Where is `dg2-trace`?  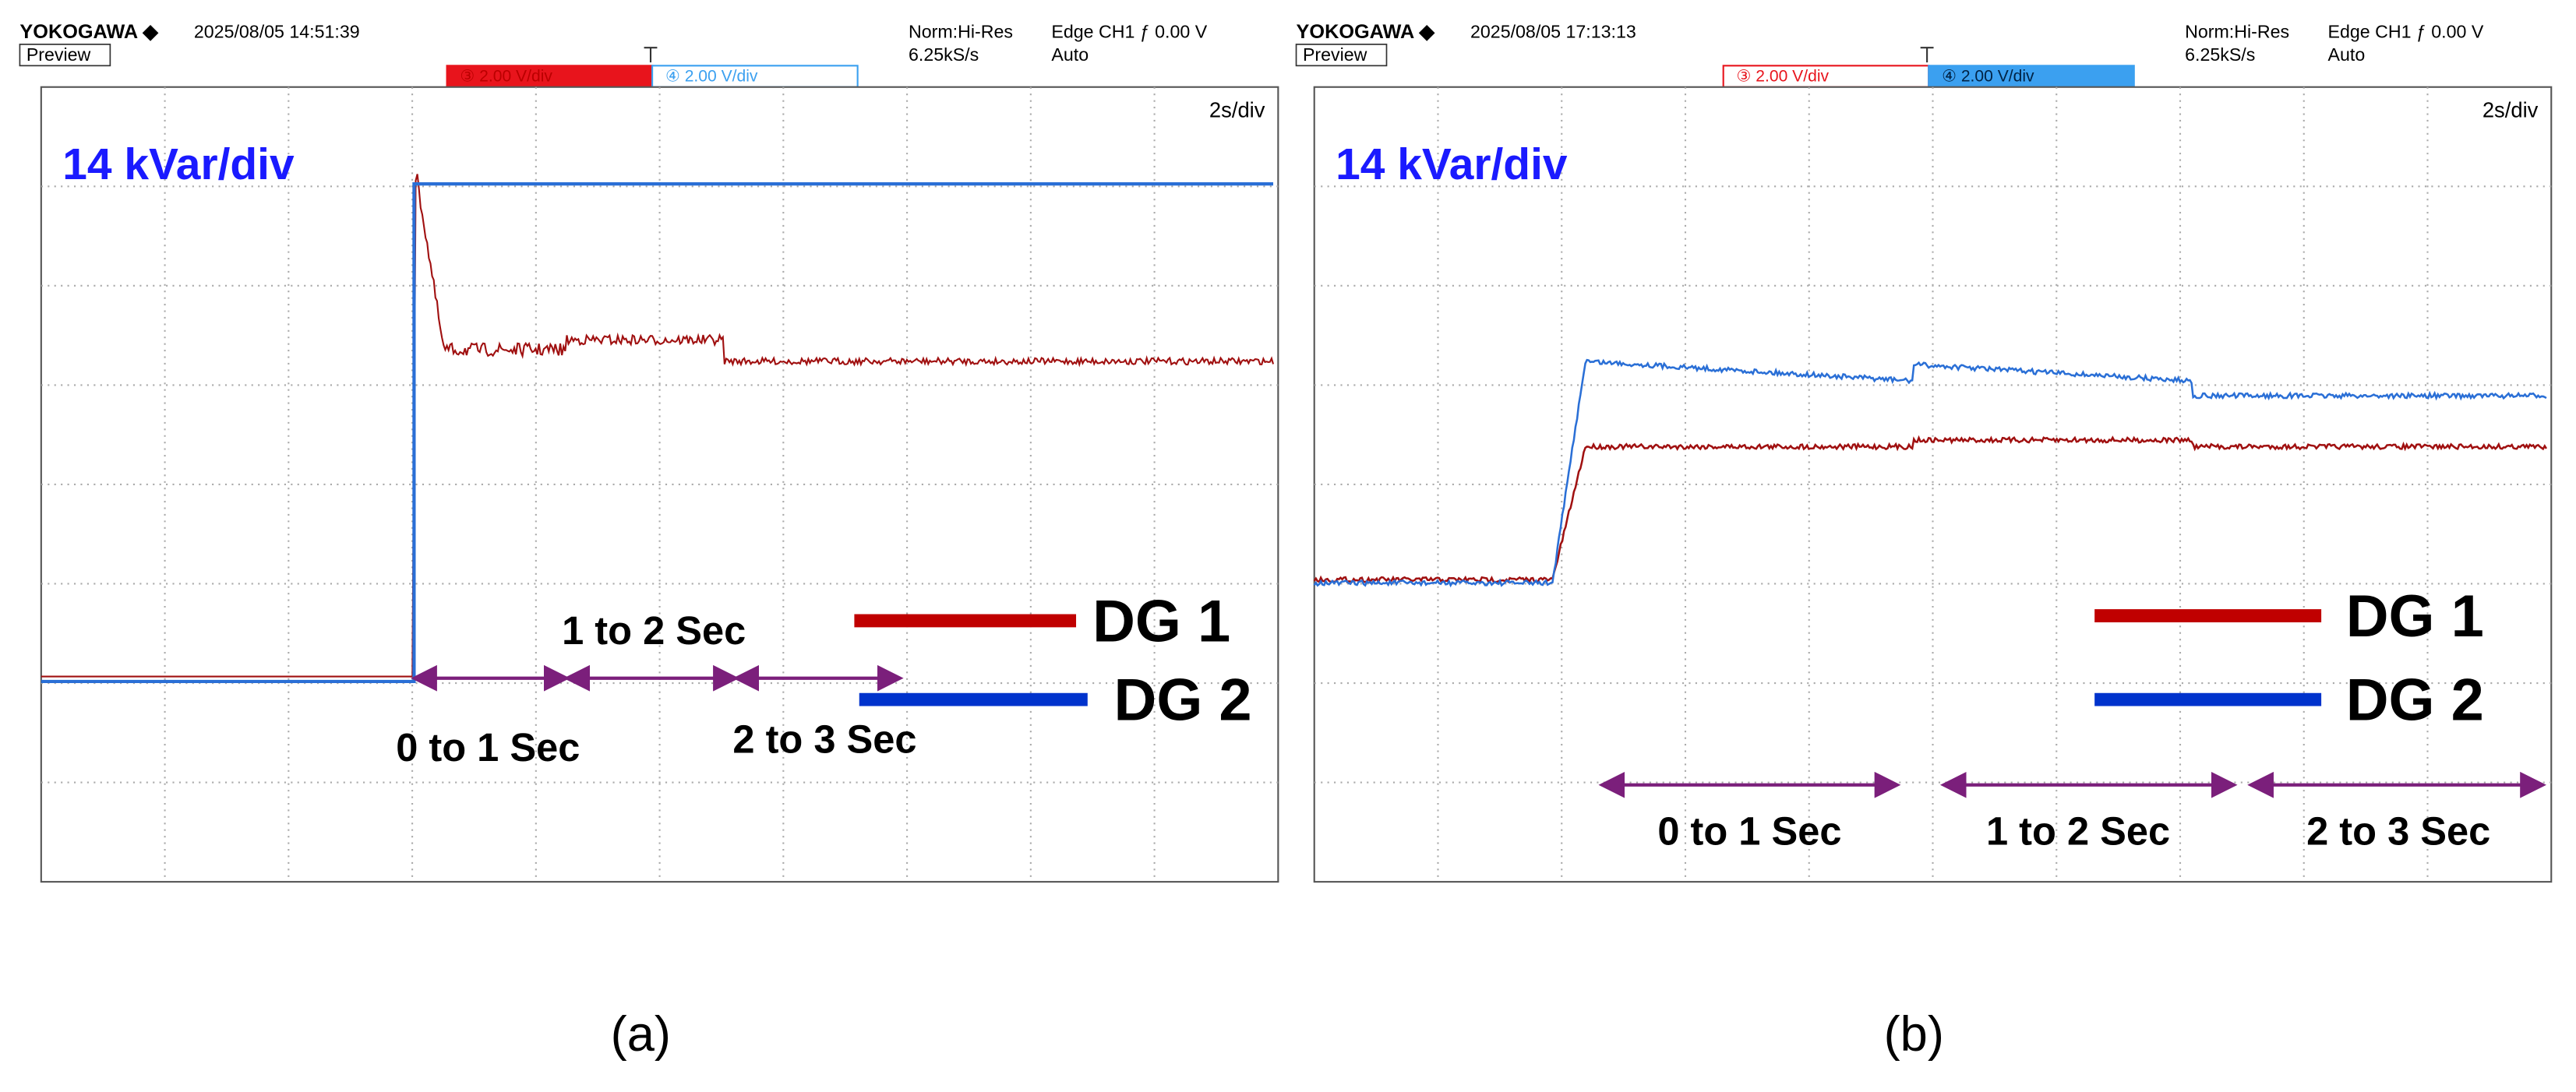
dg2-trace is located at coordinates (1930, 473).